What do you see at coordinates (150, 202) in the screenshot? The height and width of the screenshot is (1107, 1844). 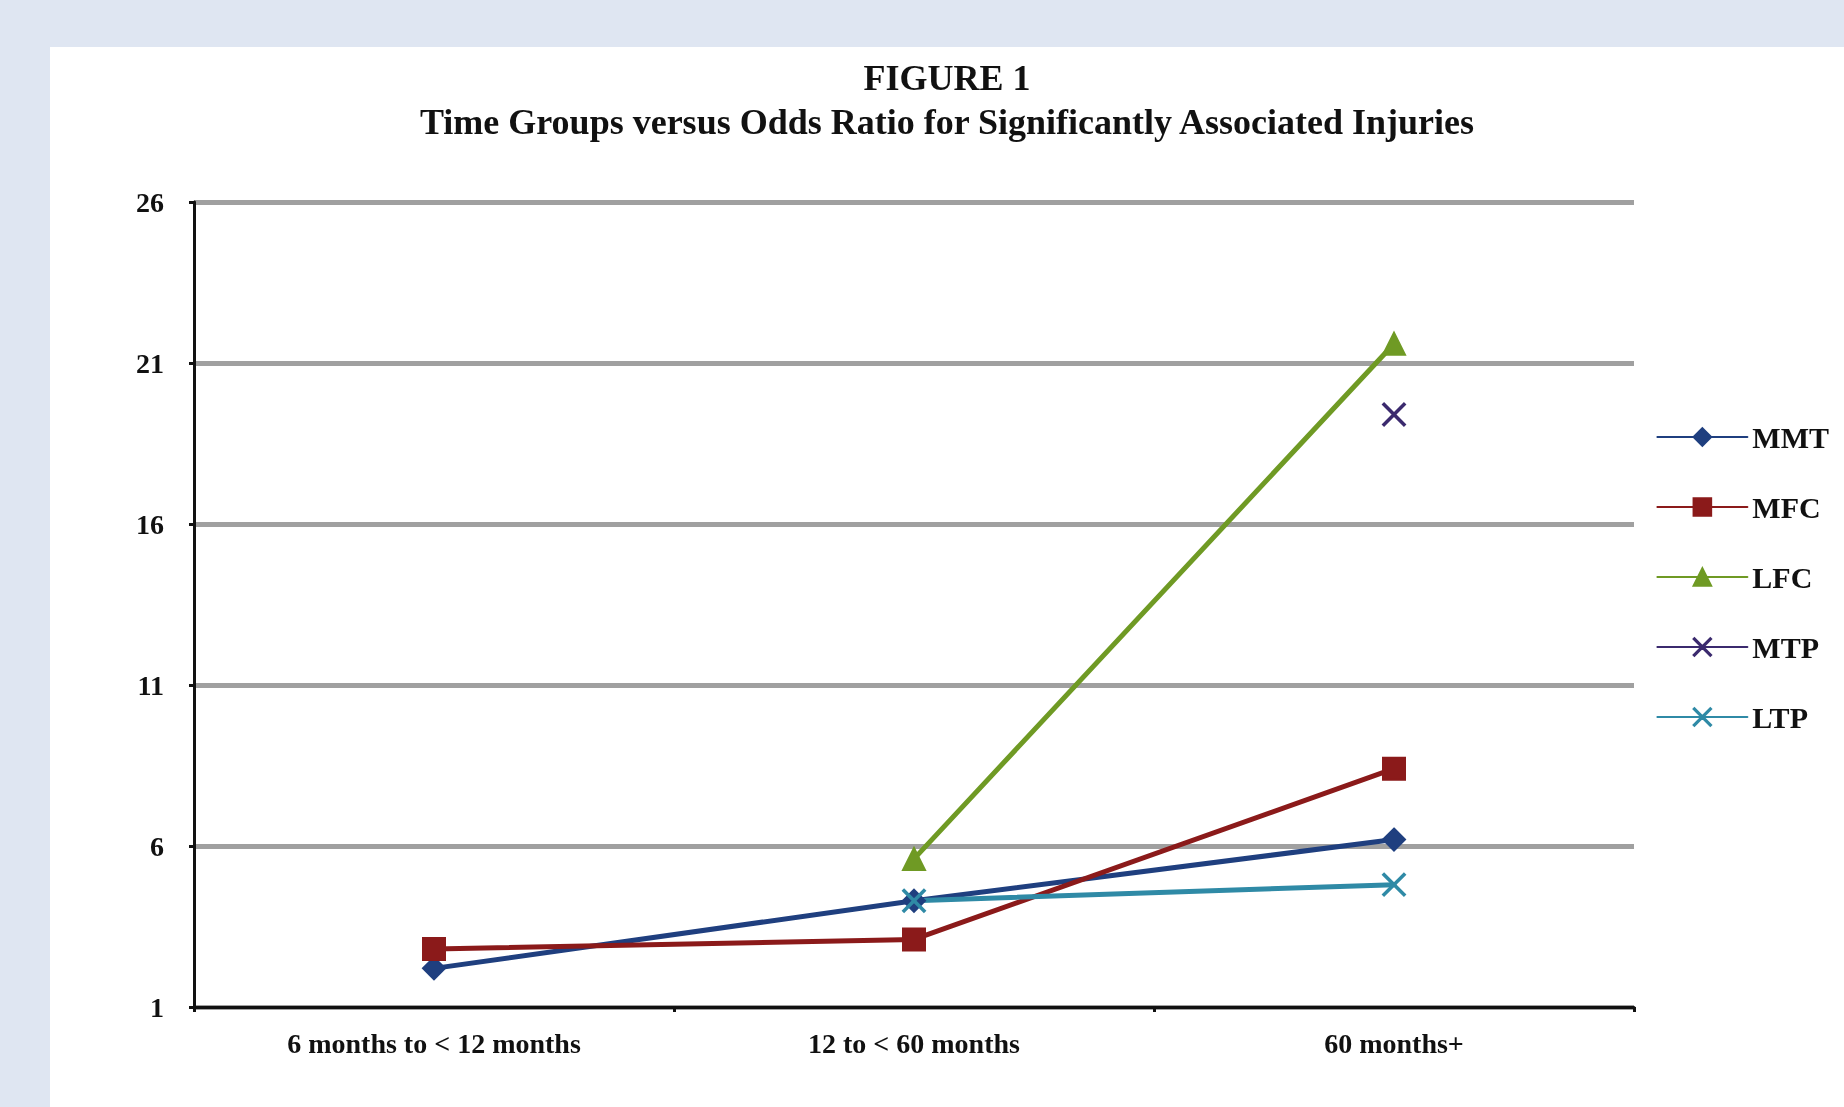 I see `y-tick-label: 26` at bounding box center [150, 202].